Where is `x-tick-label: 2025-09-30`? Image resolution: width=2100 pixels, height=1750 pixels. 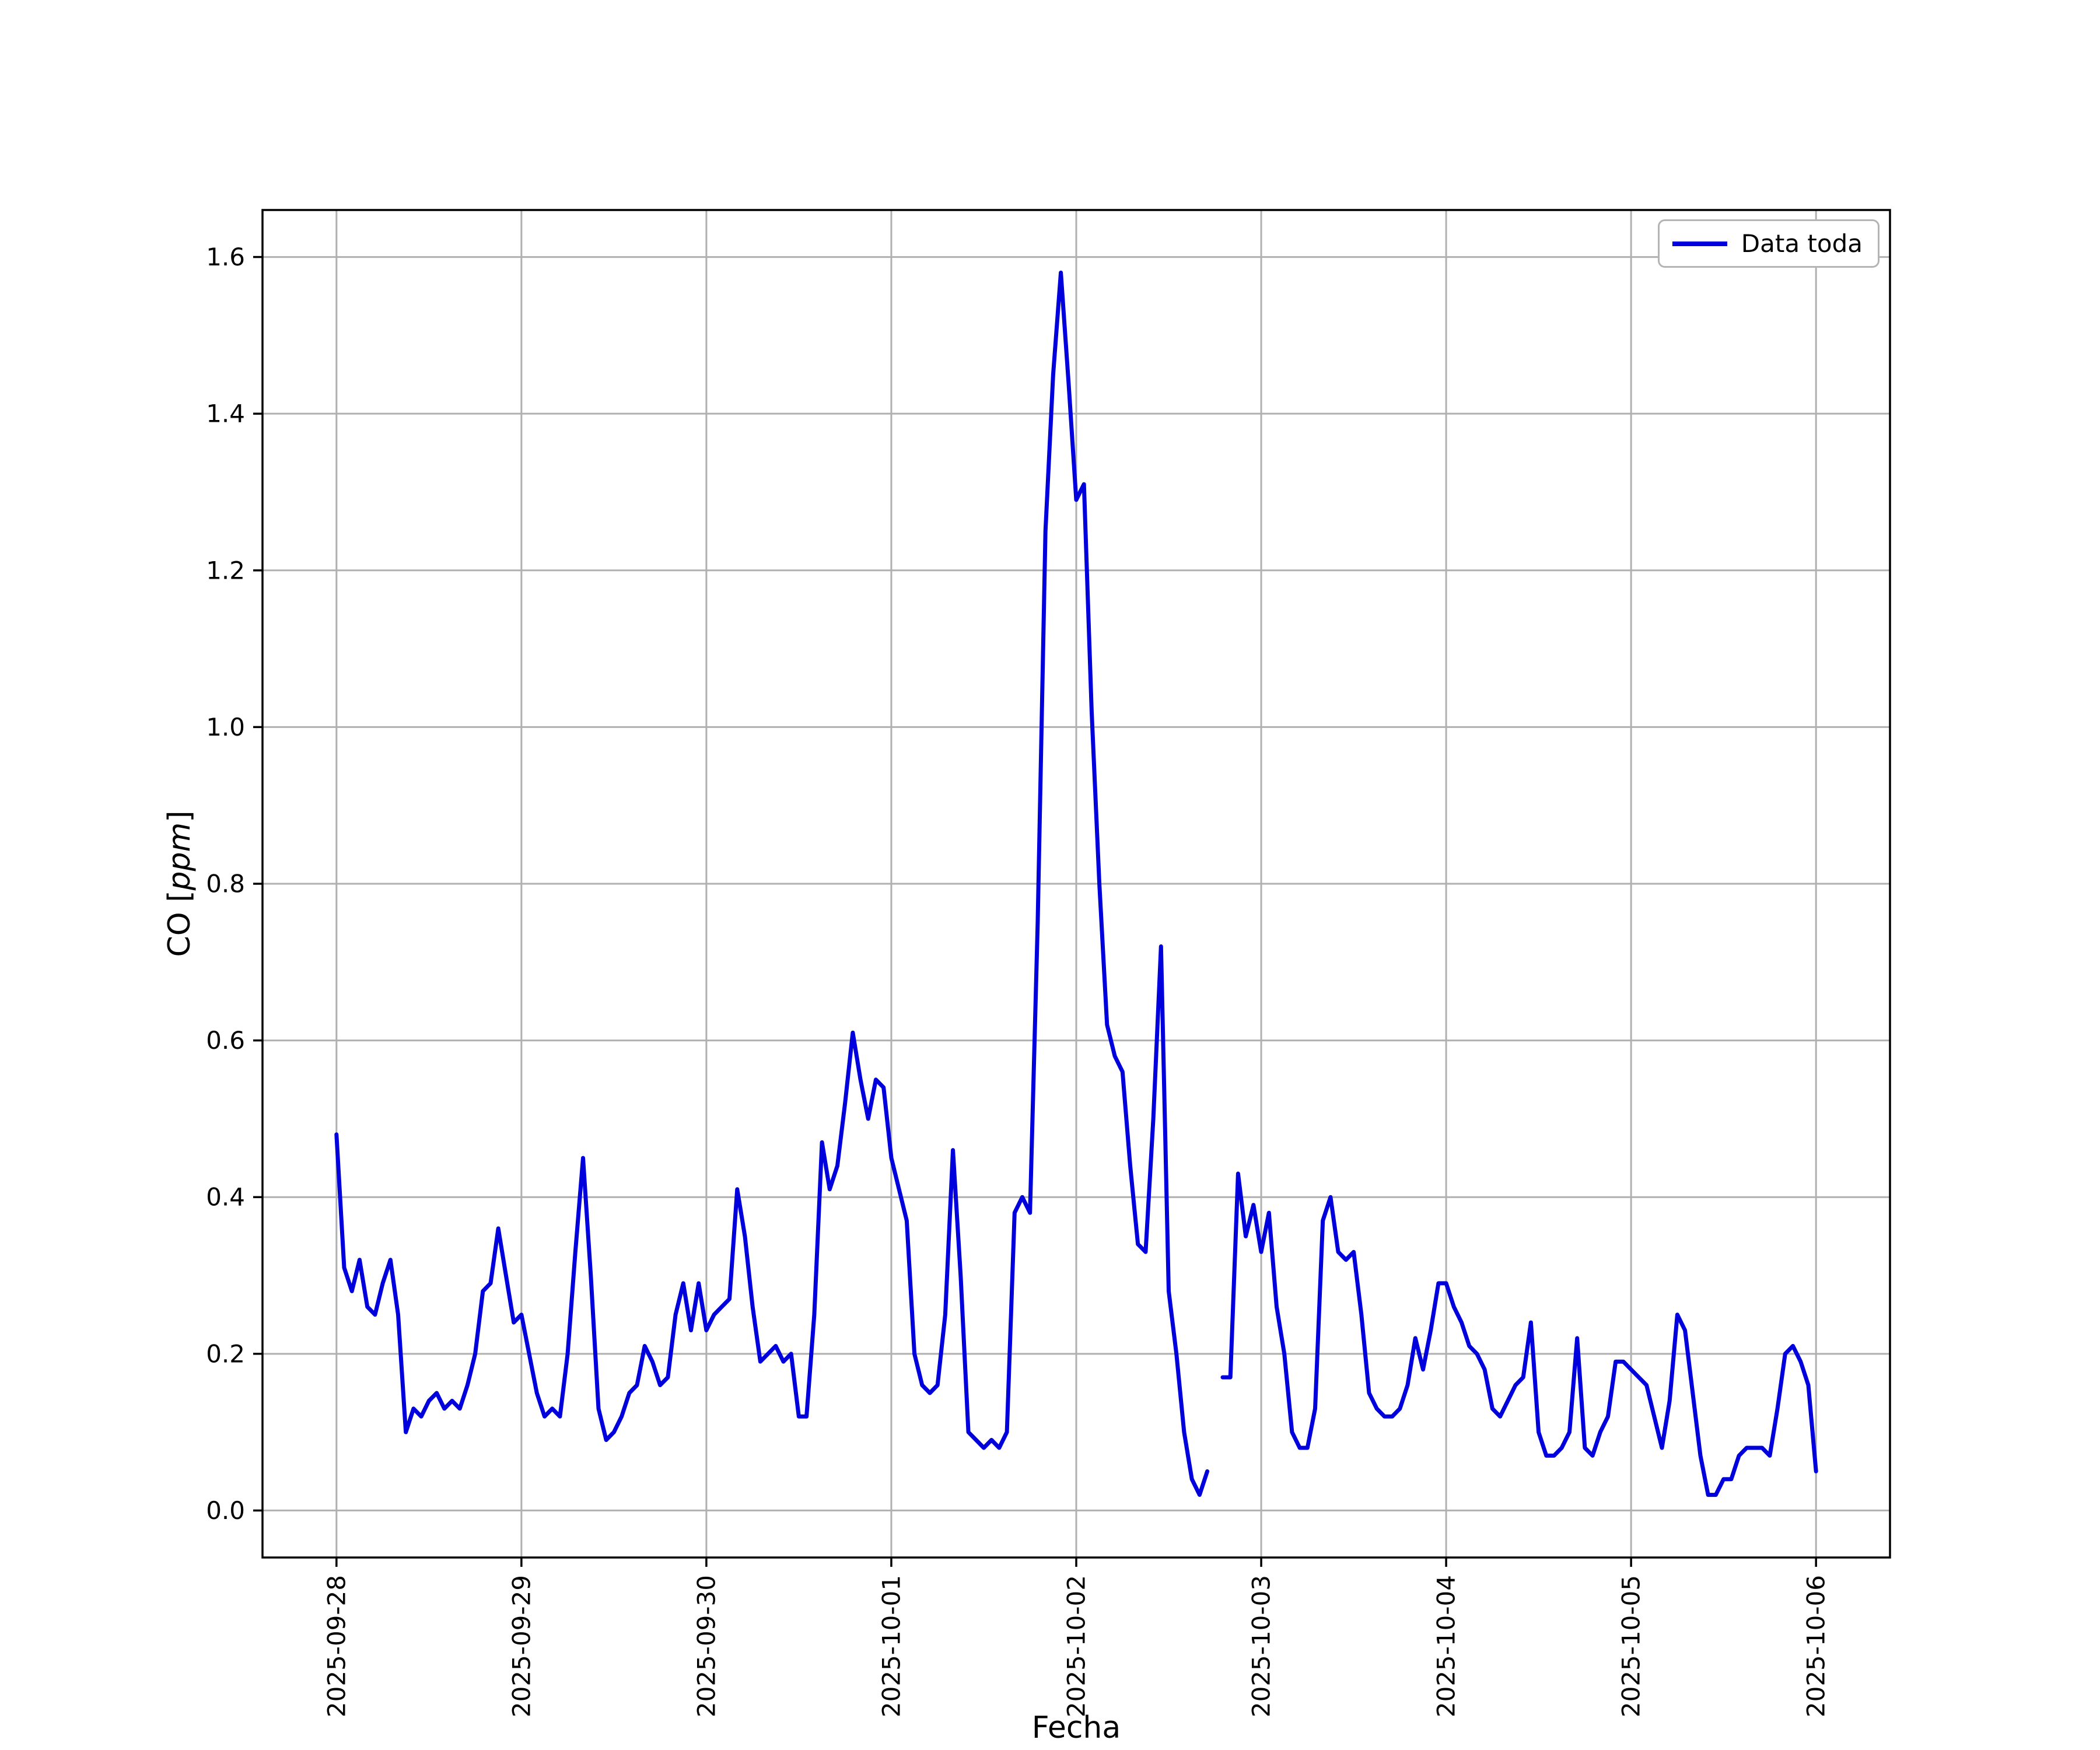
x-tick-label: 2025-09-30 is located at coordinates (706, 1646).